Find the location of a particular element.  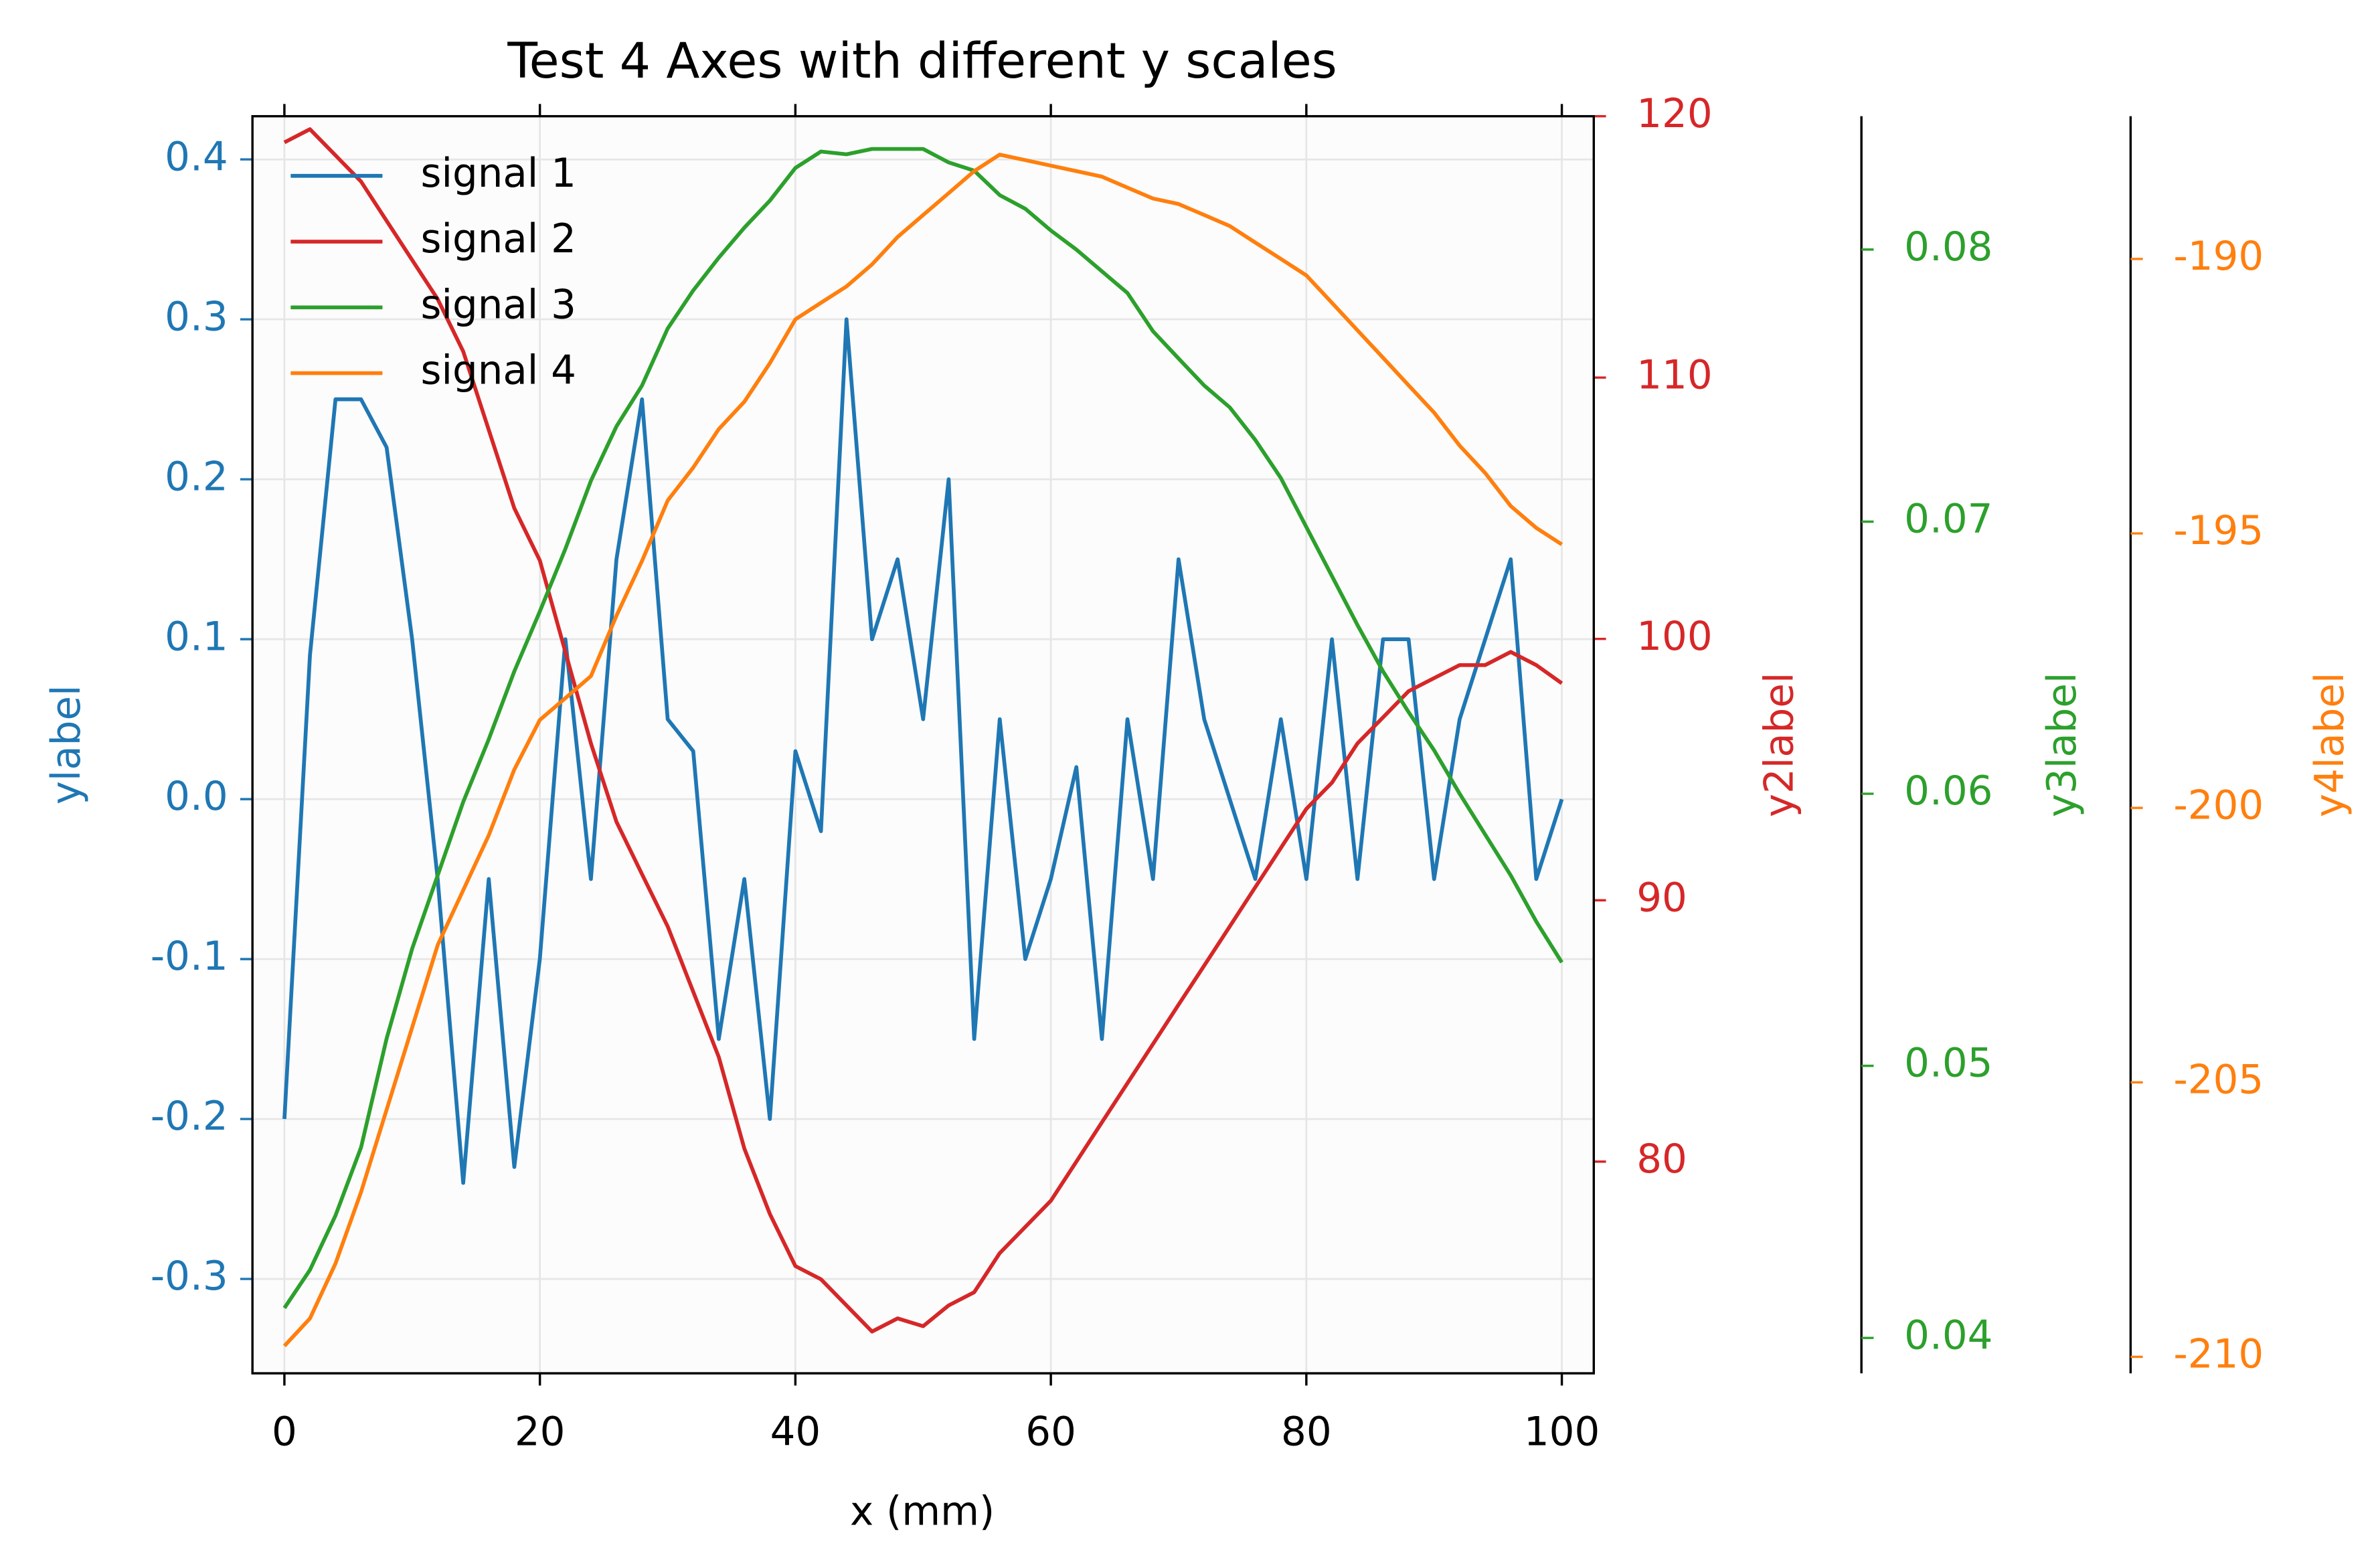

y-tick-label: -0.1 is located at coordinates (189, 957).